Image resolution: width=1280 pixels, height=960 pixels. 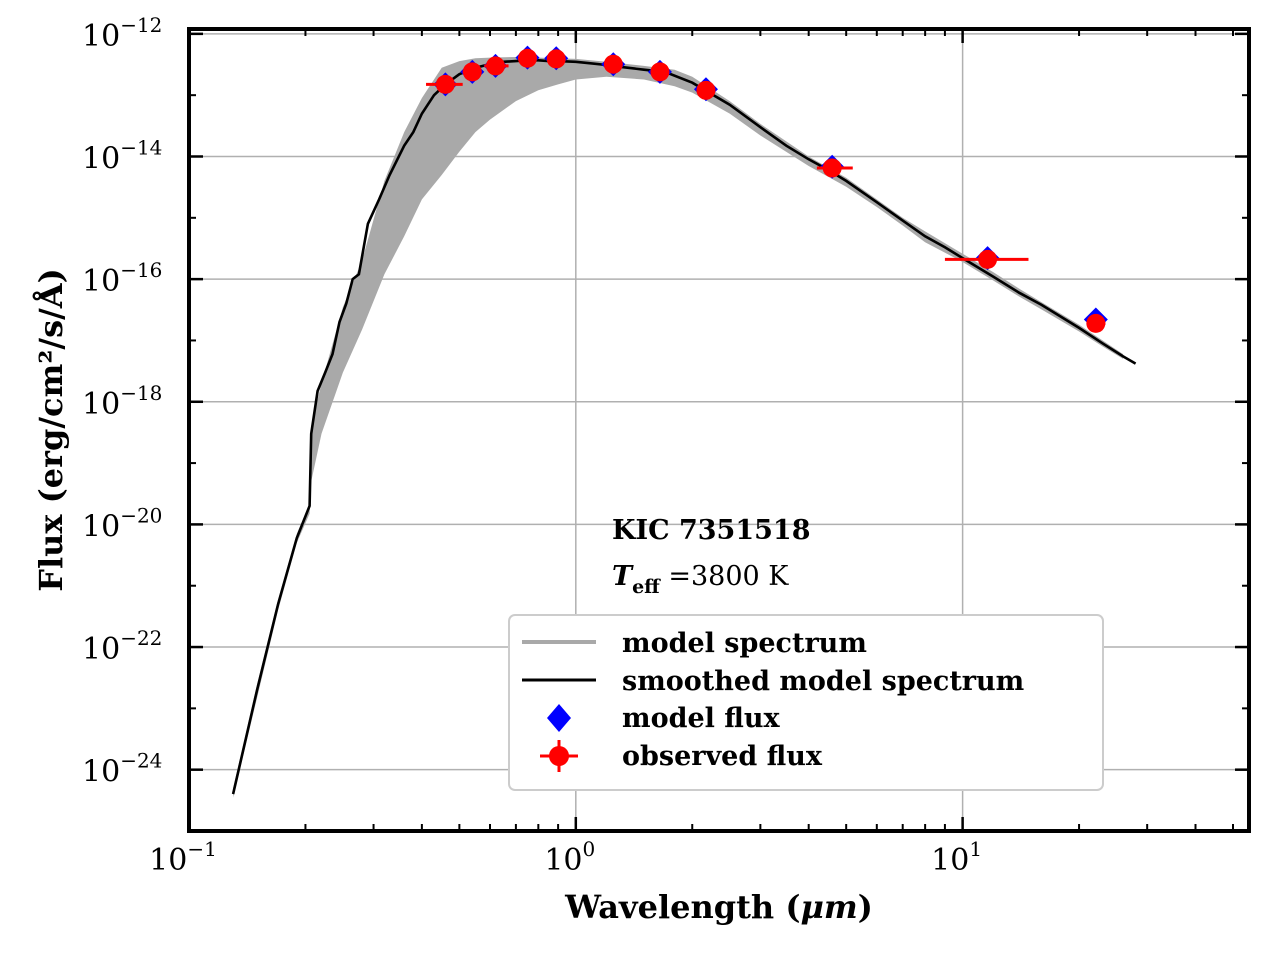 What do you see at coordinates (559, 718) in the screenshot?
I see `legend-model-flux-diamond-icon` at bounding box center [559, 718].